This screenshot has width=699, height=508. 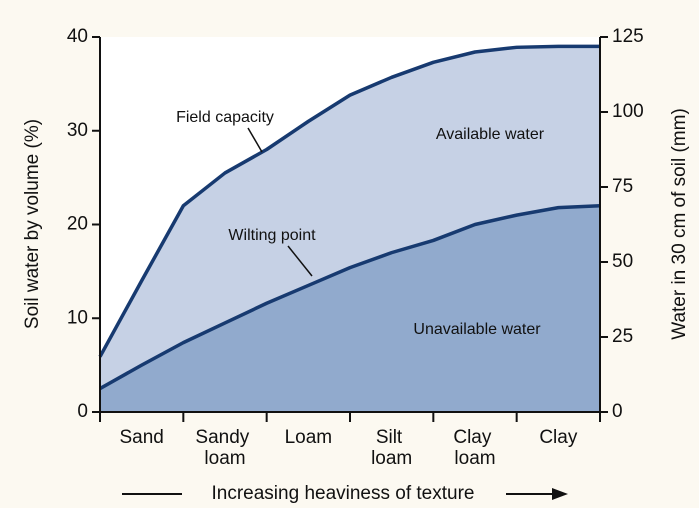 I want to click on x-tick-label: Silt loam, so click(x=391, y=448).